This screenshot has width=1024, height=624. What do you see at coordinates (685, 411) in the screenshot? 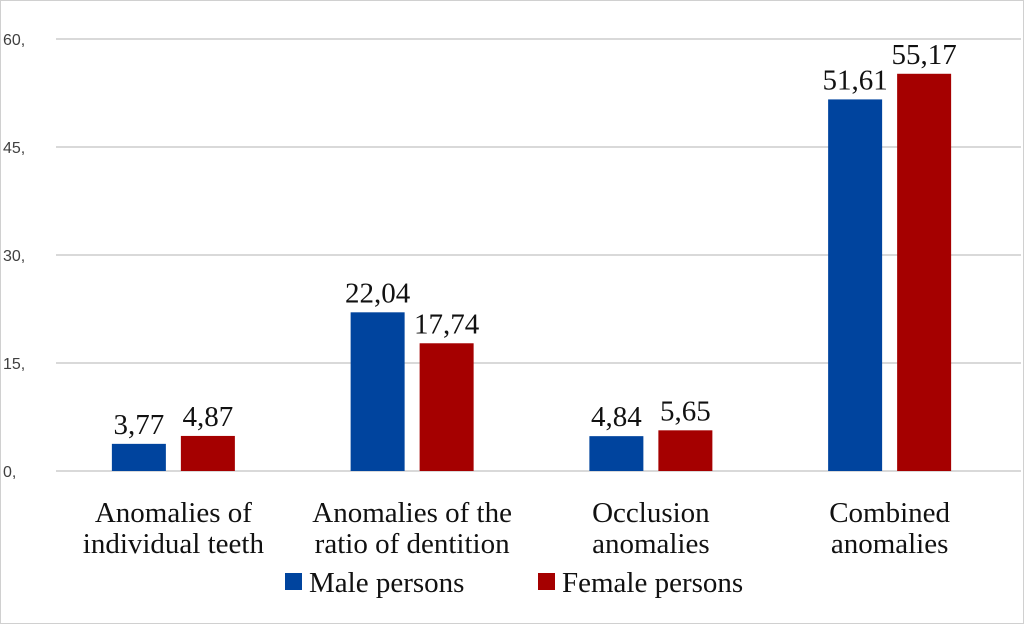
I see `data-label: 5,65` at bounding box center [685, 411].